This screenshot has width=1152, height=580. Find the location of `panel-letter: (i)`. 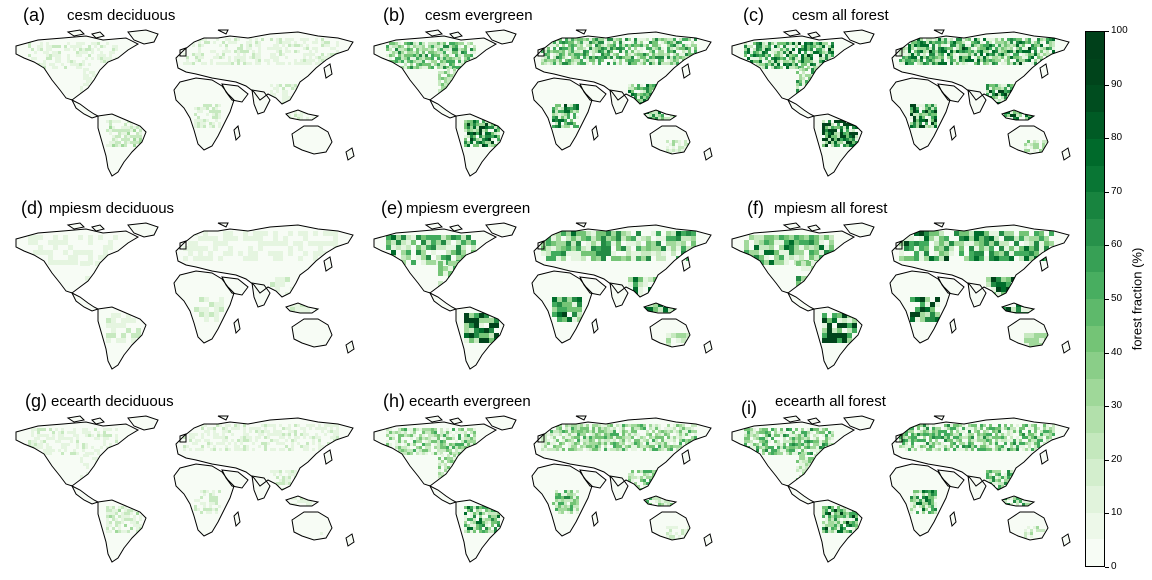

panel-letter: (i) is located at coordinates (749, 408).